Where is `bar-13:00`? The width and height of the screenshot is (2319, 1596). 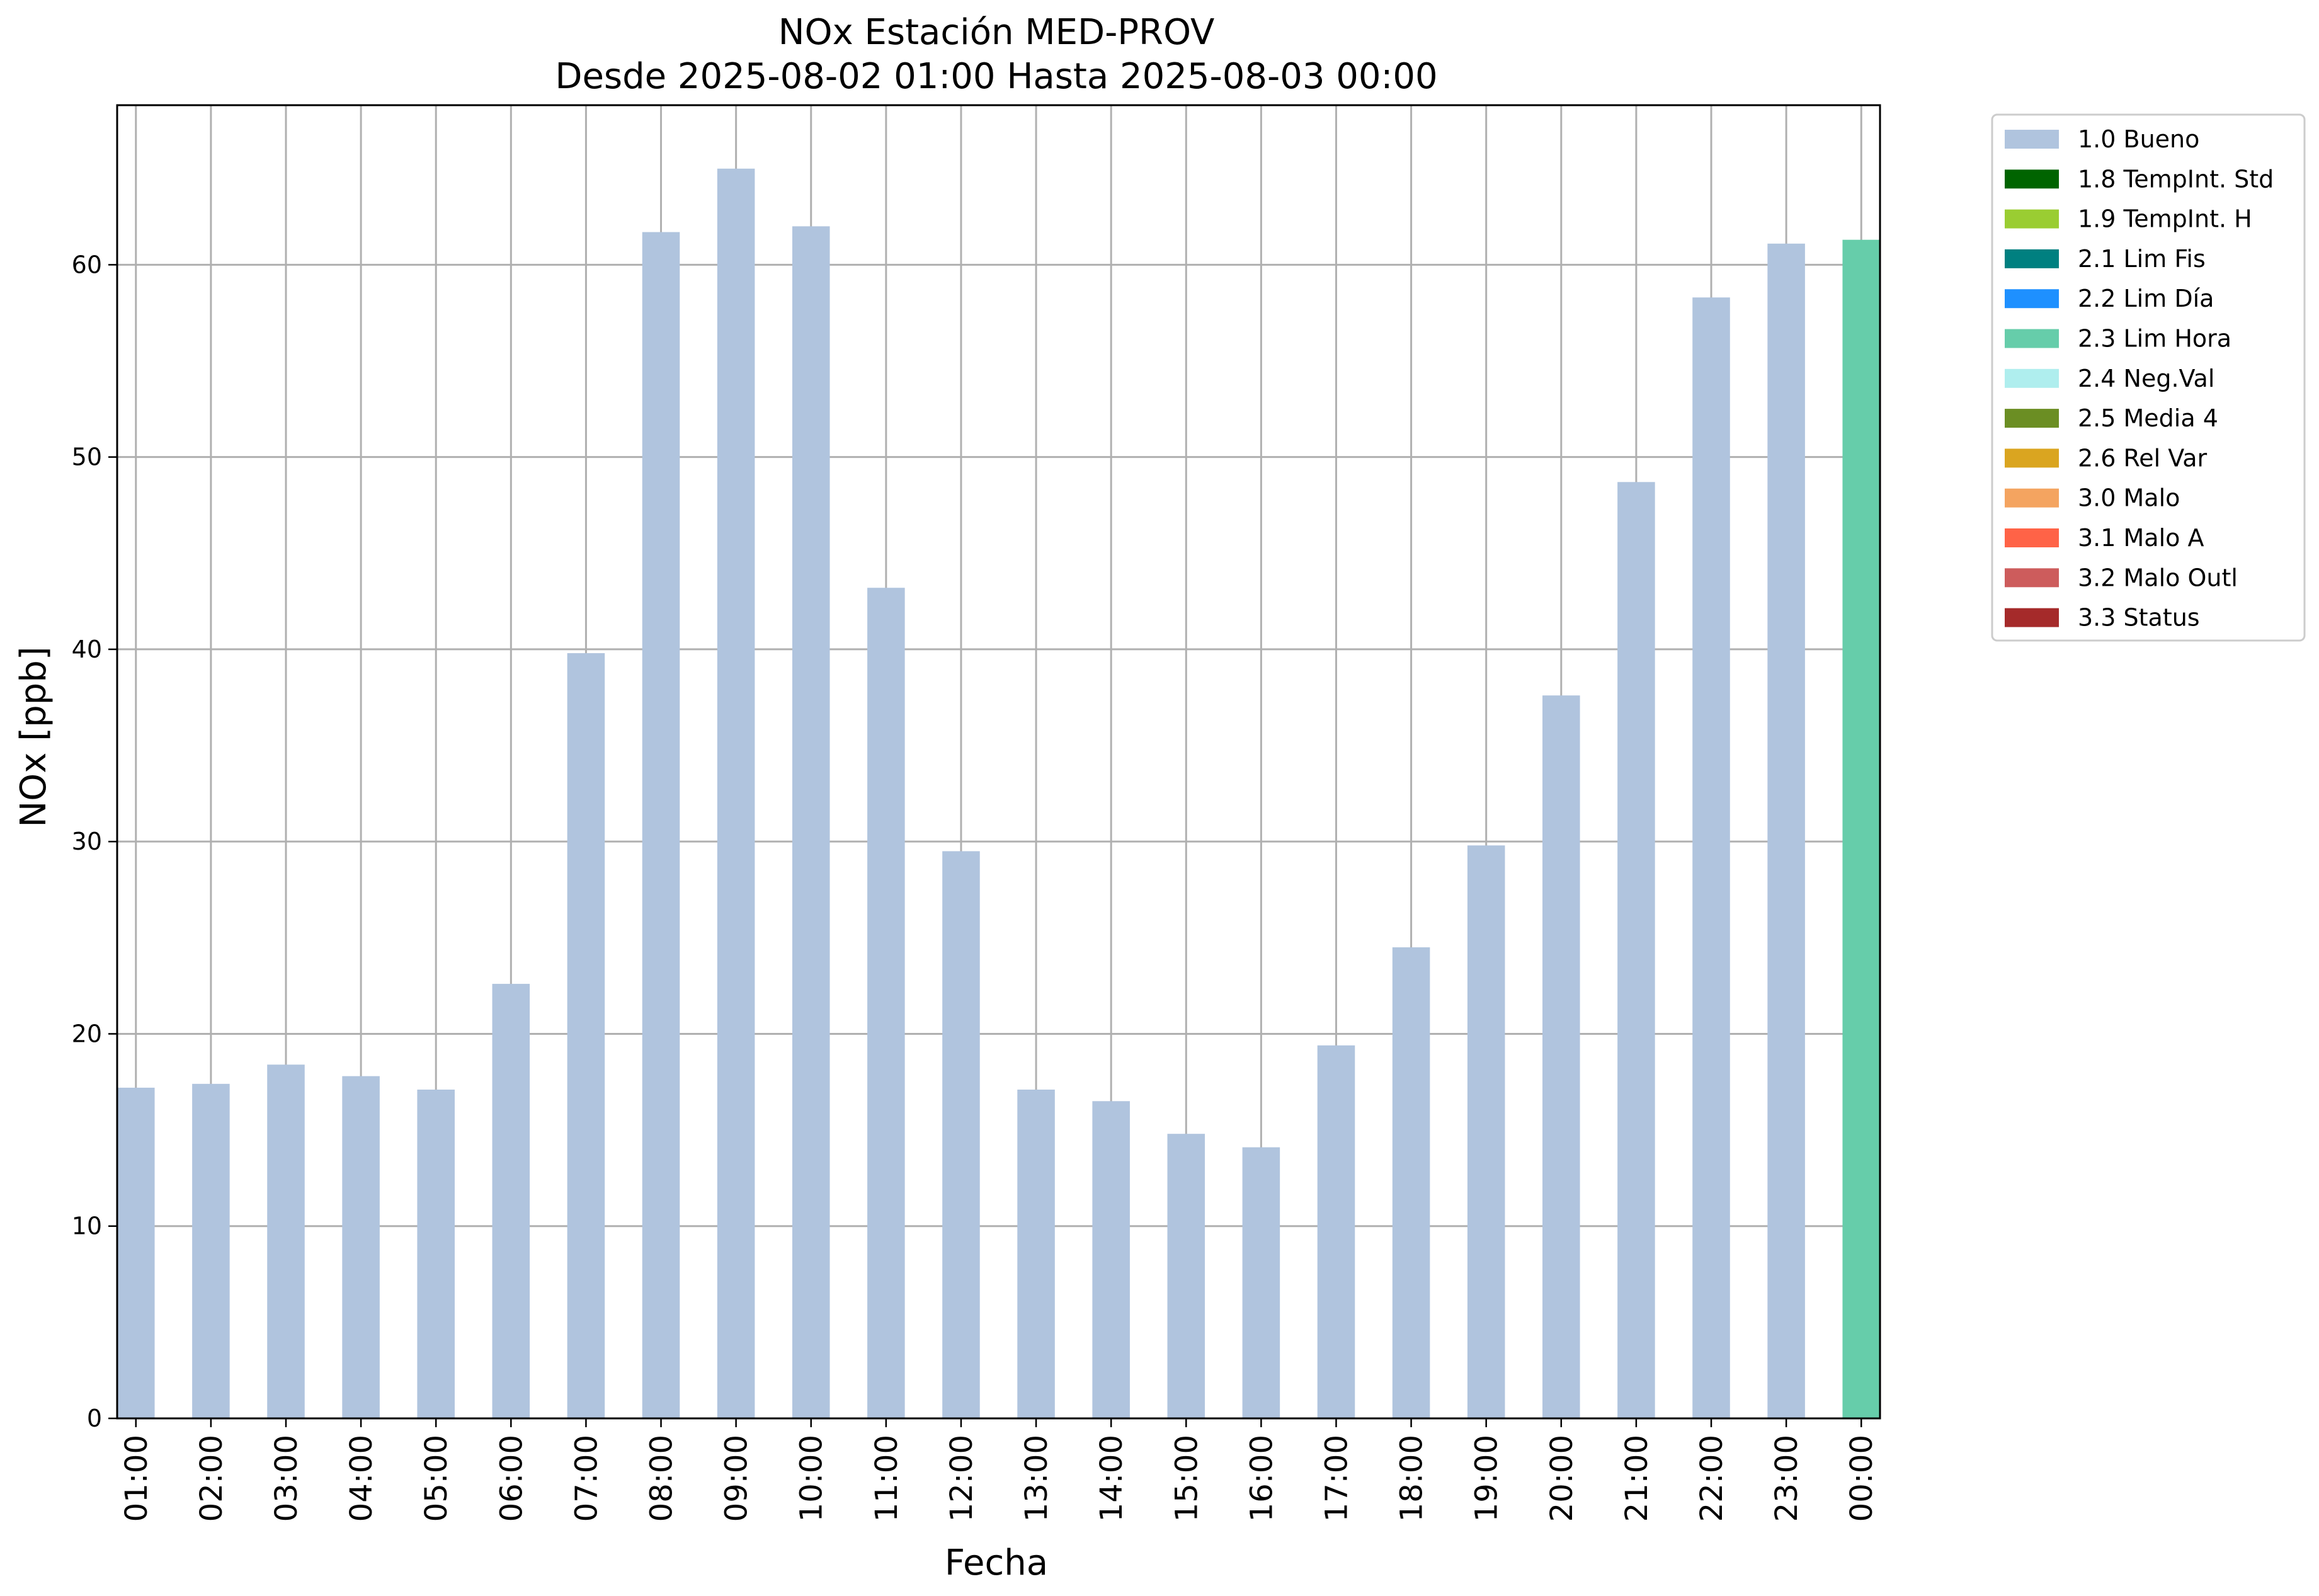 bar-13:00 is located at coordinates (1036, 1253).